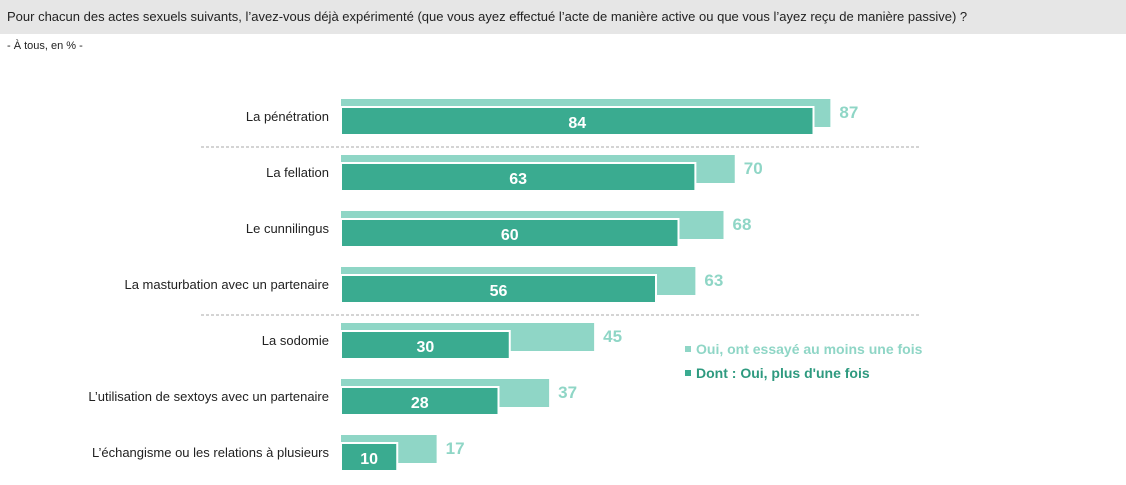  I want to click on base-note: - À tous, en % -, so click(45, 46).